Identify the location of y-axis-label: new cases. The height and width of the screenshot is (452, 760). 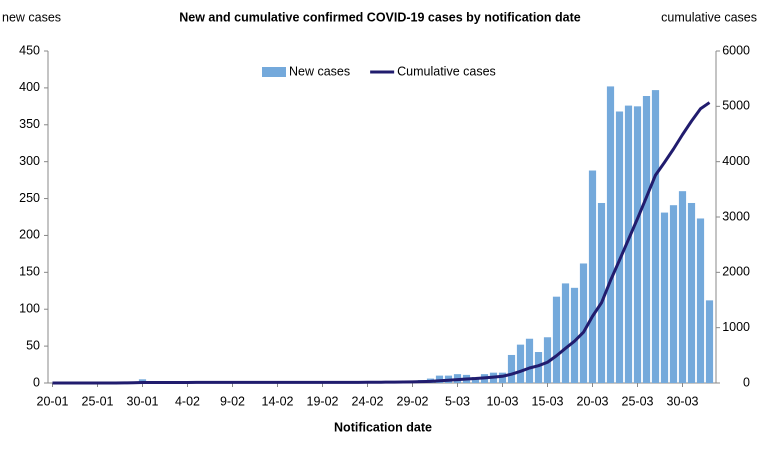
(31, 17).